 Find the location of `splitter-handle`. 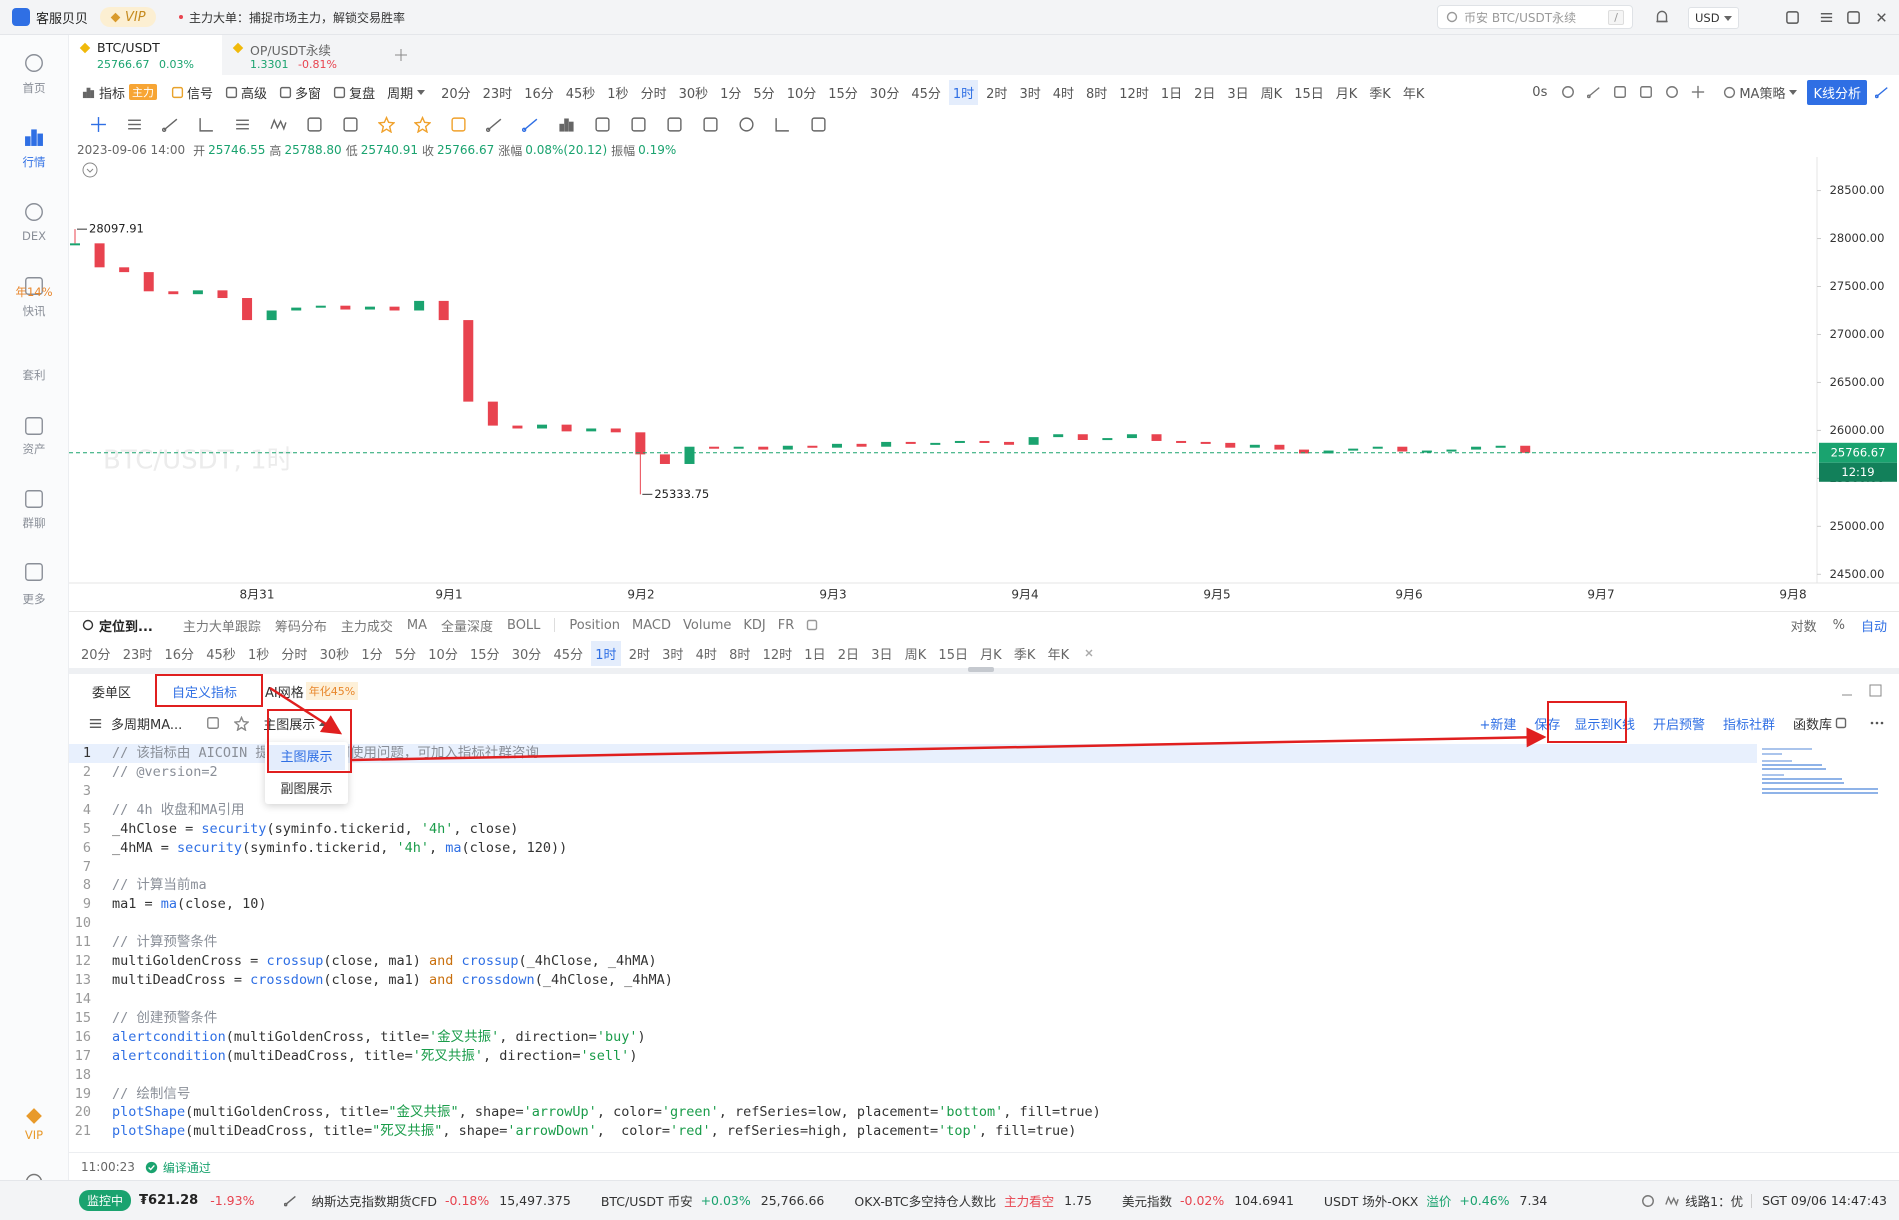

splitter-handle is located at coordinates (981, 669).